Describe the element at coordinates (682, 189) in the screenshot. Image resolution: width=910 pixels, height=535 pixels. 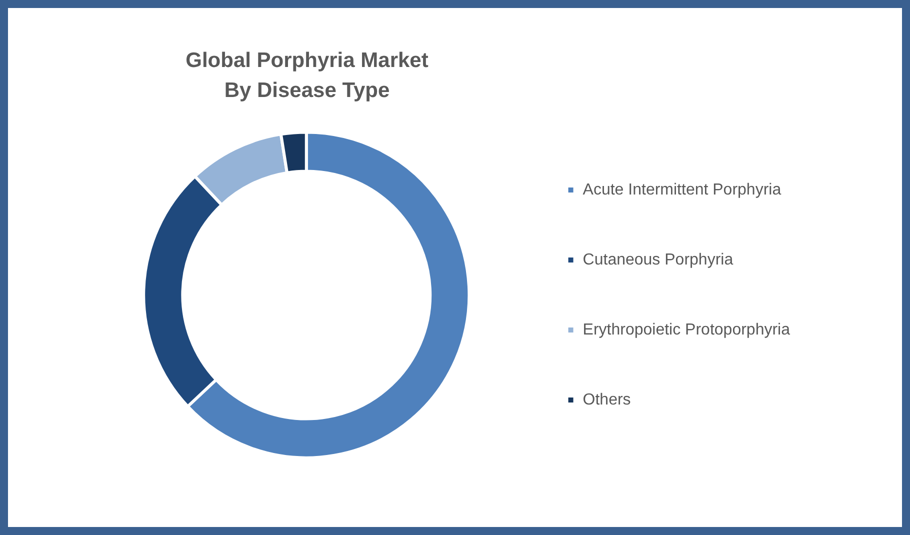
I see `legend-label: Acute Intermittent Porphyria` at that location.